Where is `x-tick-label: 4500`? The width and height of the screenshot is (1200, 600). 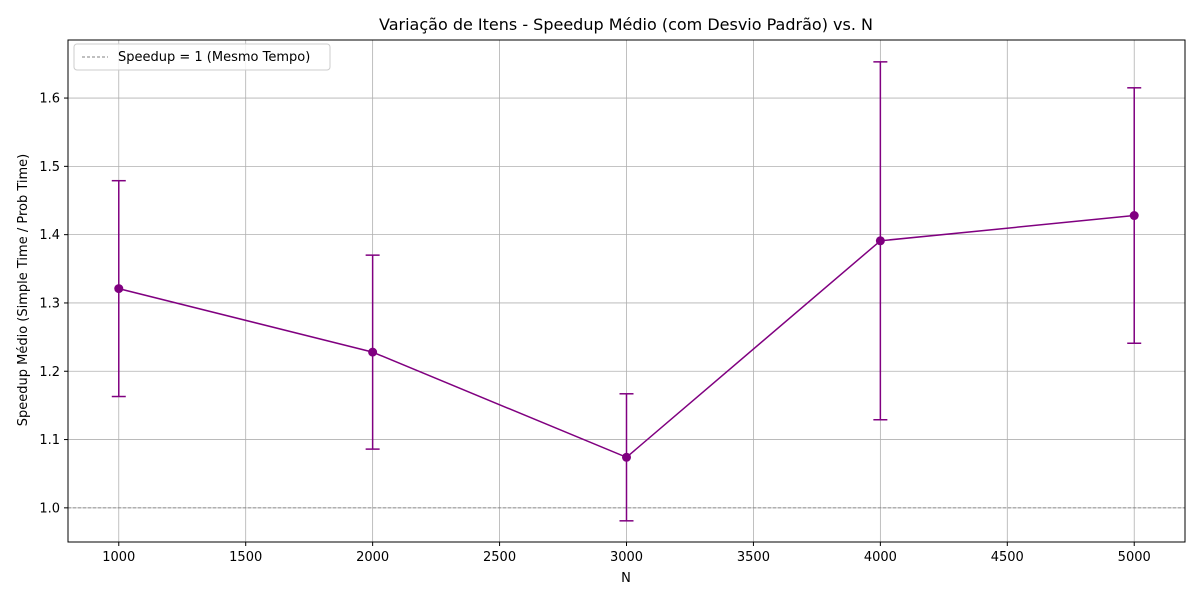
x-tick-label: 4500 is located at coordinates (1007, 557).